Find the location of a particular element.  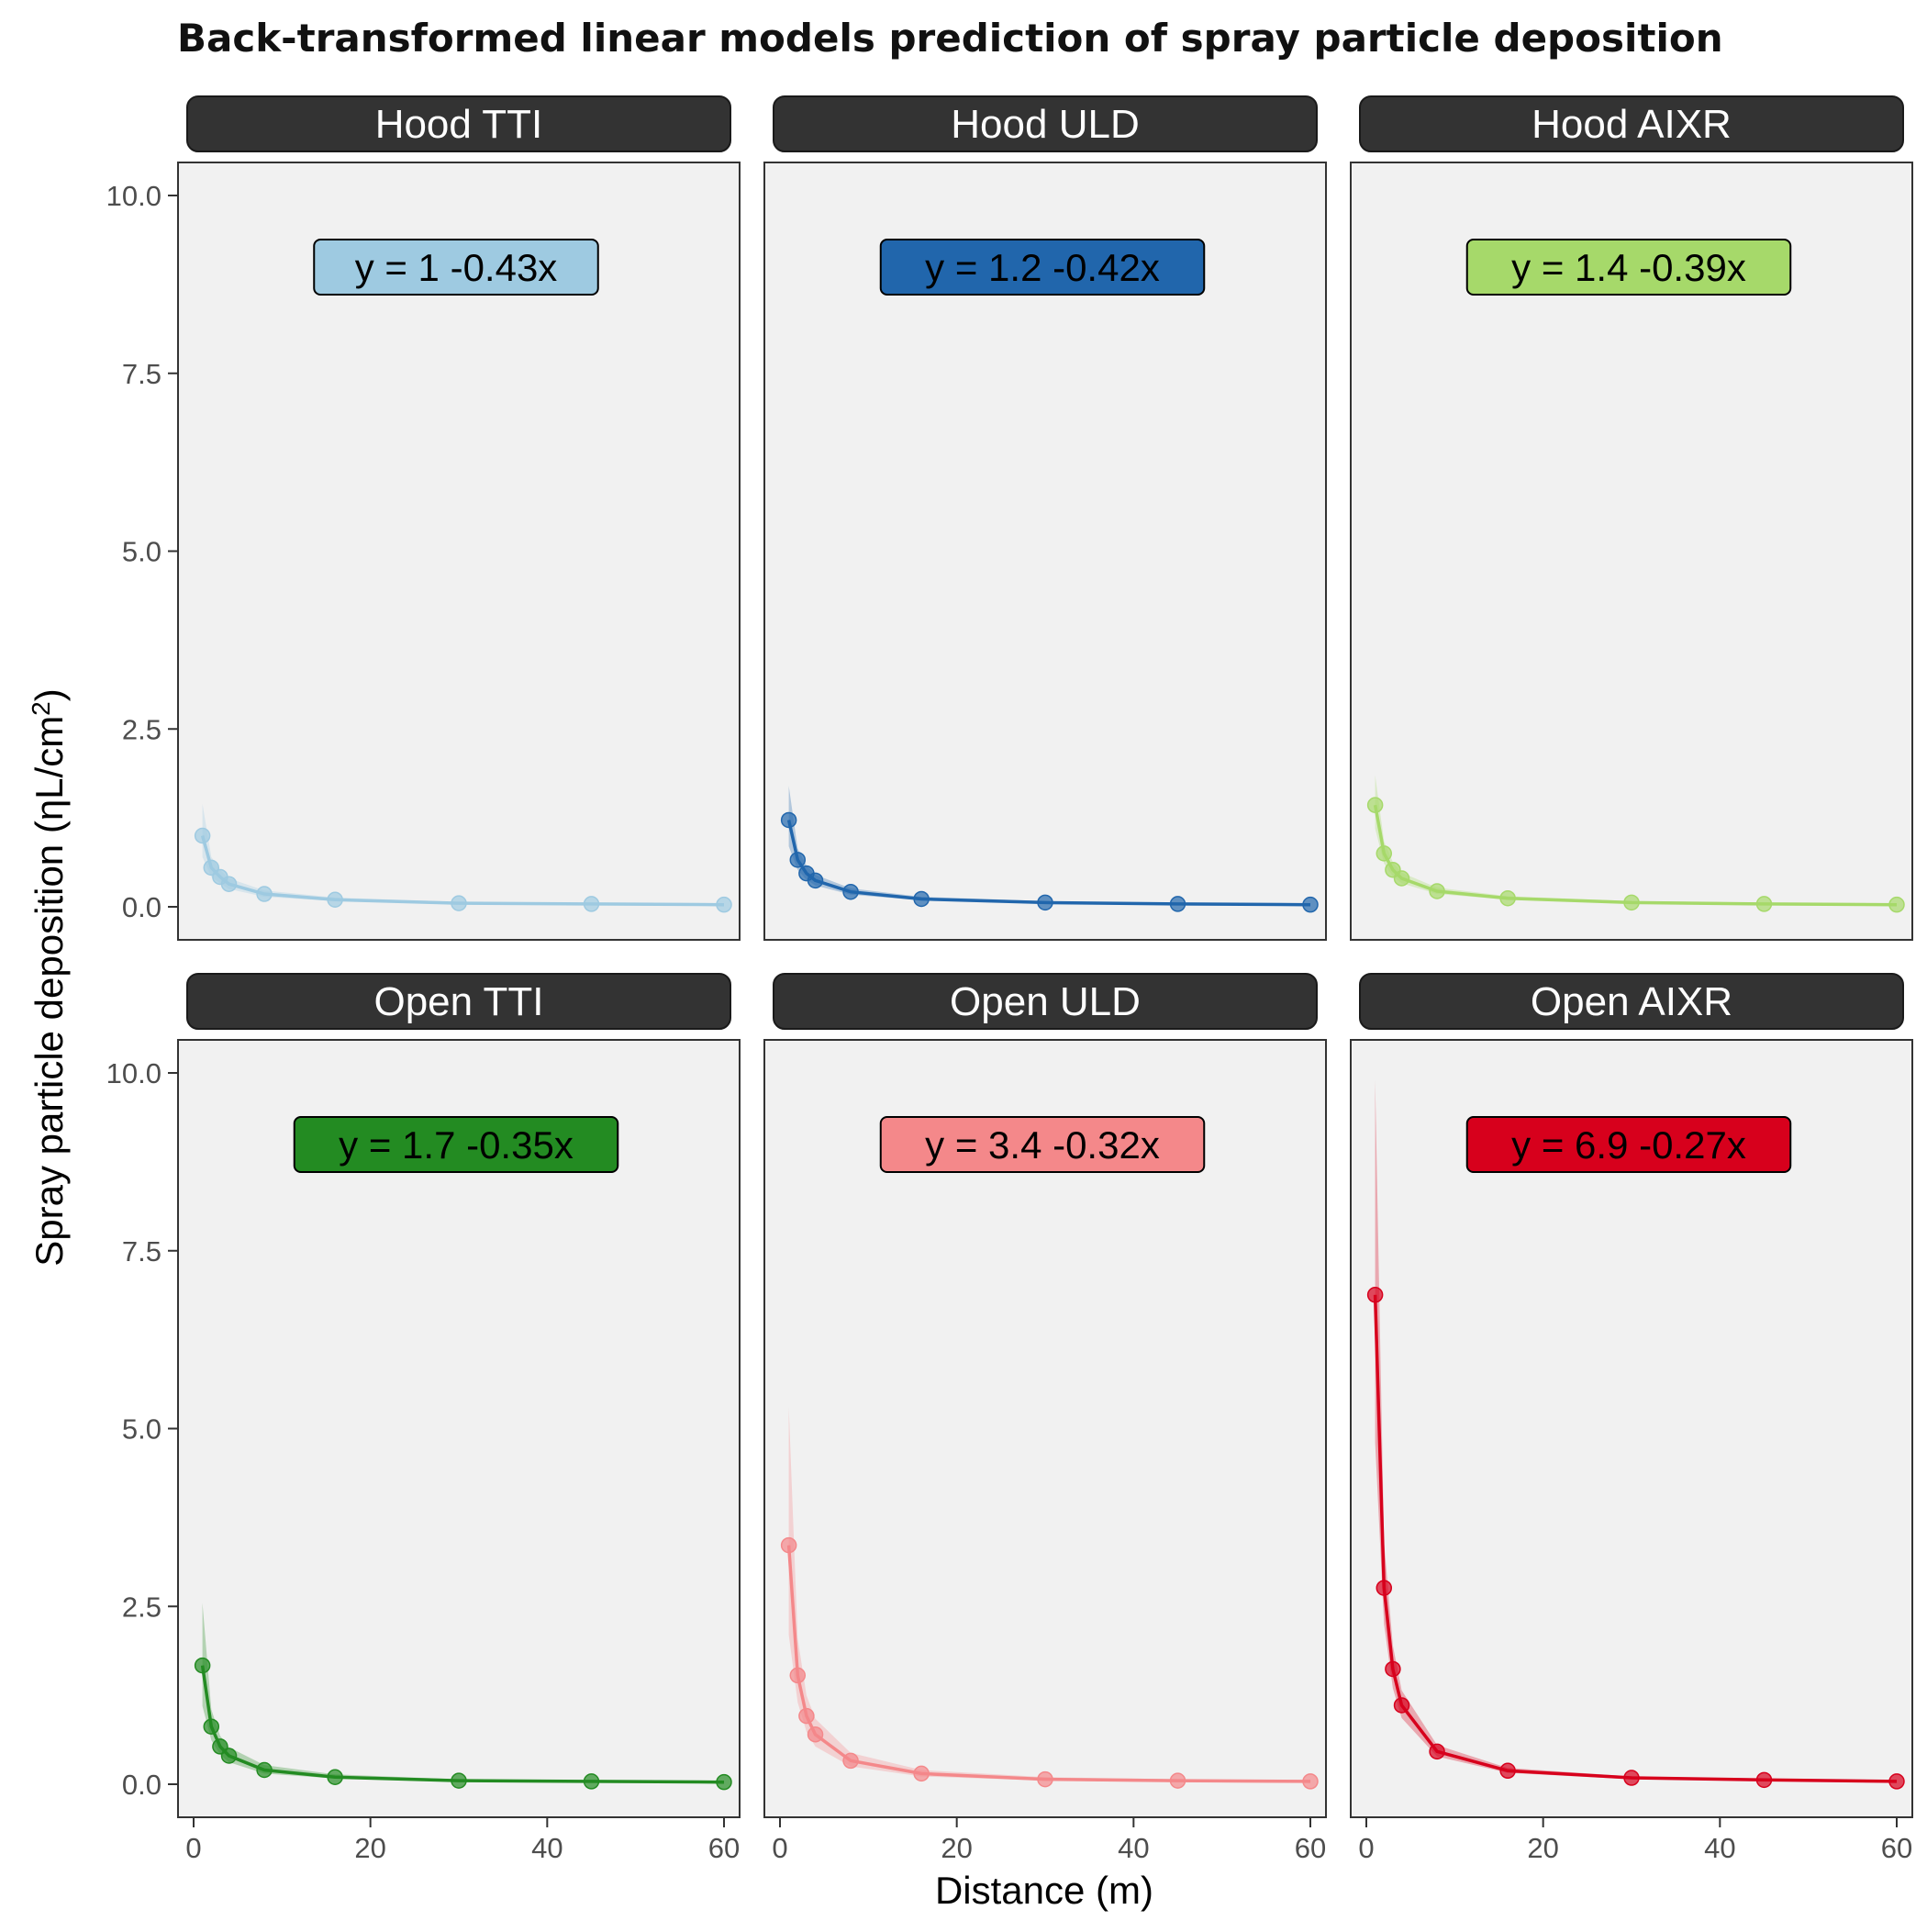

confidence-ribbon is located at coordinates (1049, 1595).